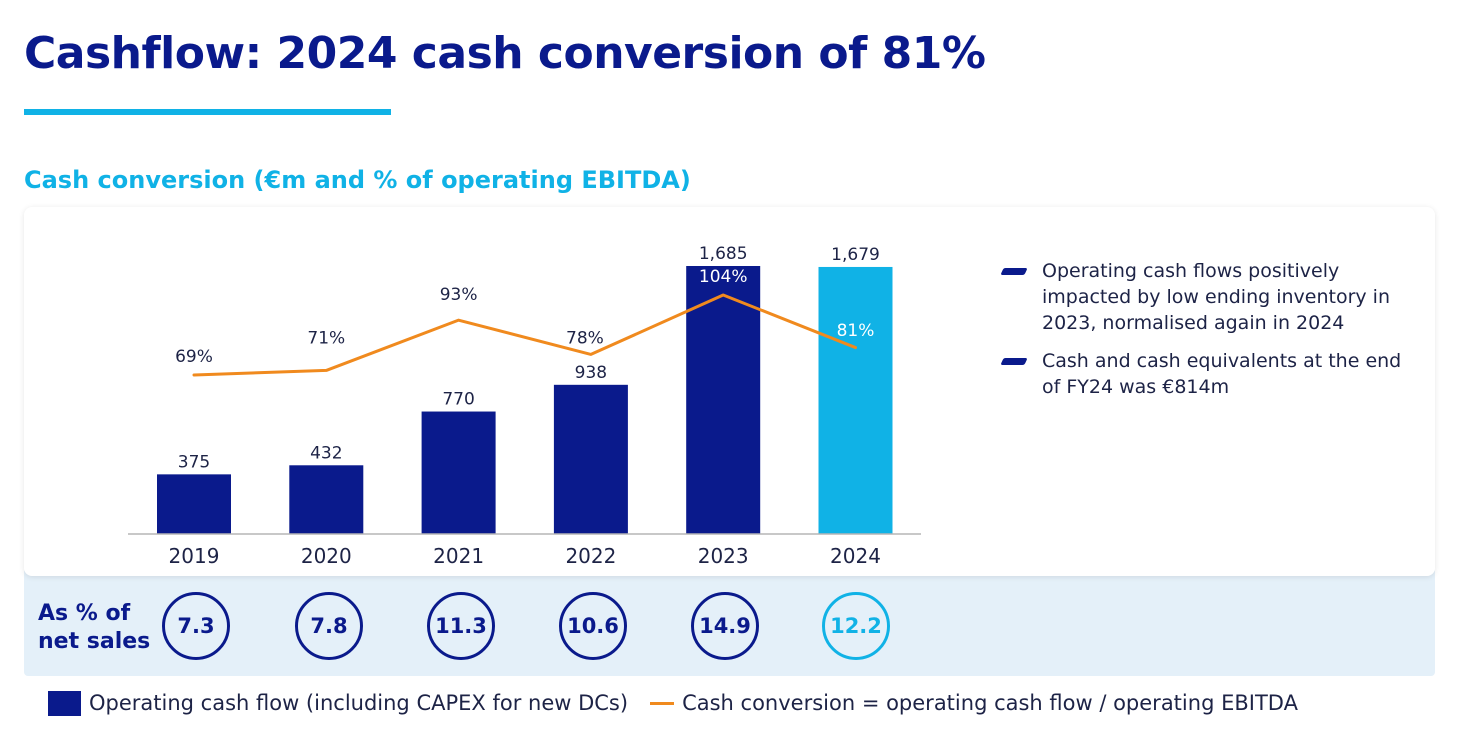  What do you see at coordinates (593, 626) in the screenshot?
I see `net-sales-value-2022: 10.6` at bounding box center [593, 626].